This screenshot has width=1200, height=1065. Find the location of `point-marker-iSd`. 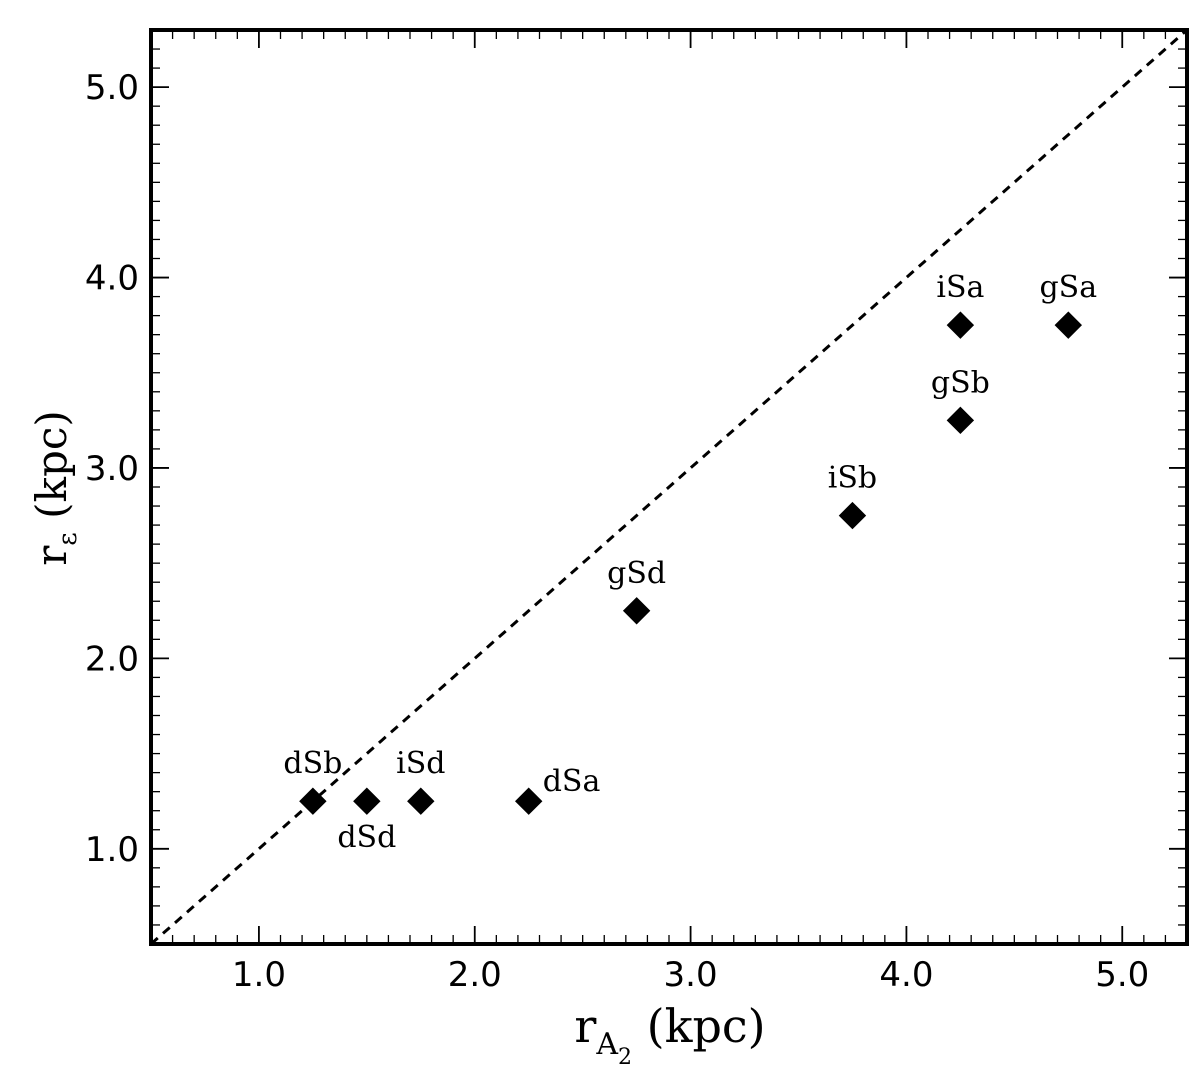

point-marker-iSd is located at coordinates (421, 801).